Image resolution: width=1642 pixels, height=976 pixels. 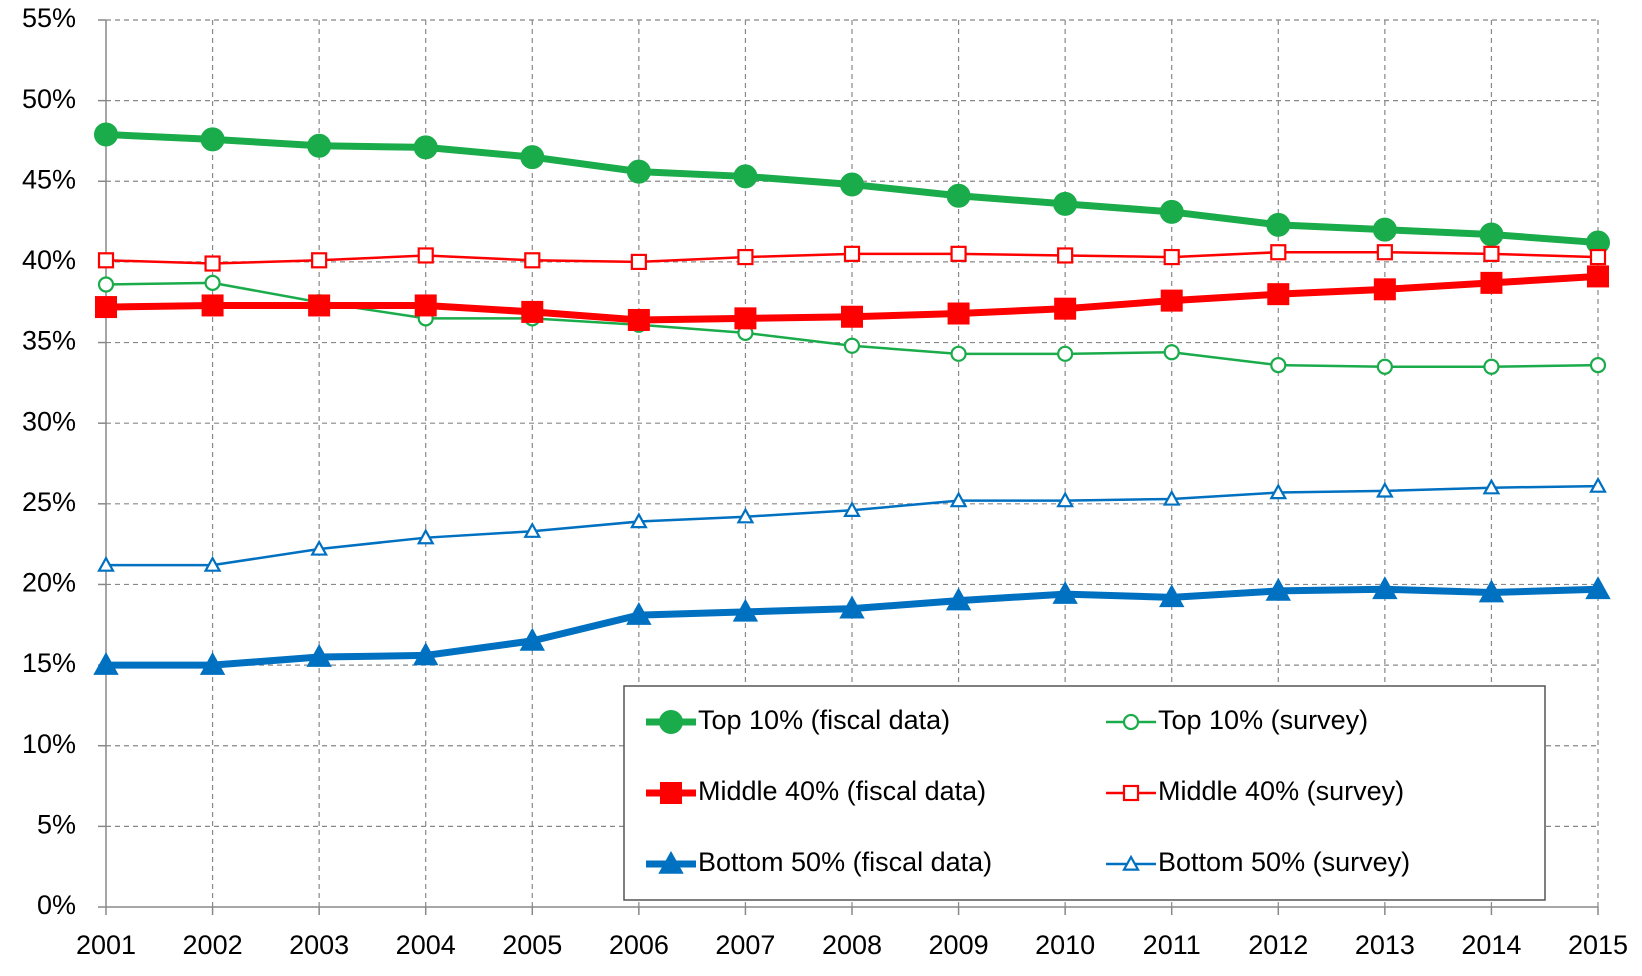 I want to click on x-tick-label: 2007, so click(x=745, y=945).